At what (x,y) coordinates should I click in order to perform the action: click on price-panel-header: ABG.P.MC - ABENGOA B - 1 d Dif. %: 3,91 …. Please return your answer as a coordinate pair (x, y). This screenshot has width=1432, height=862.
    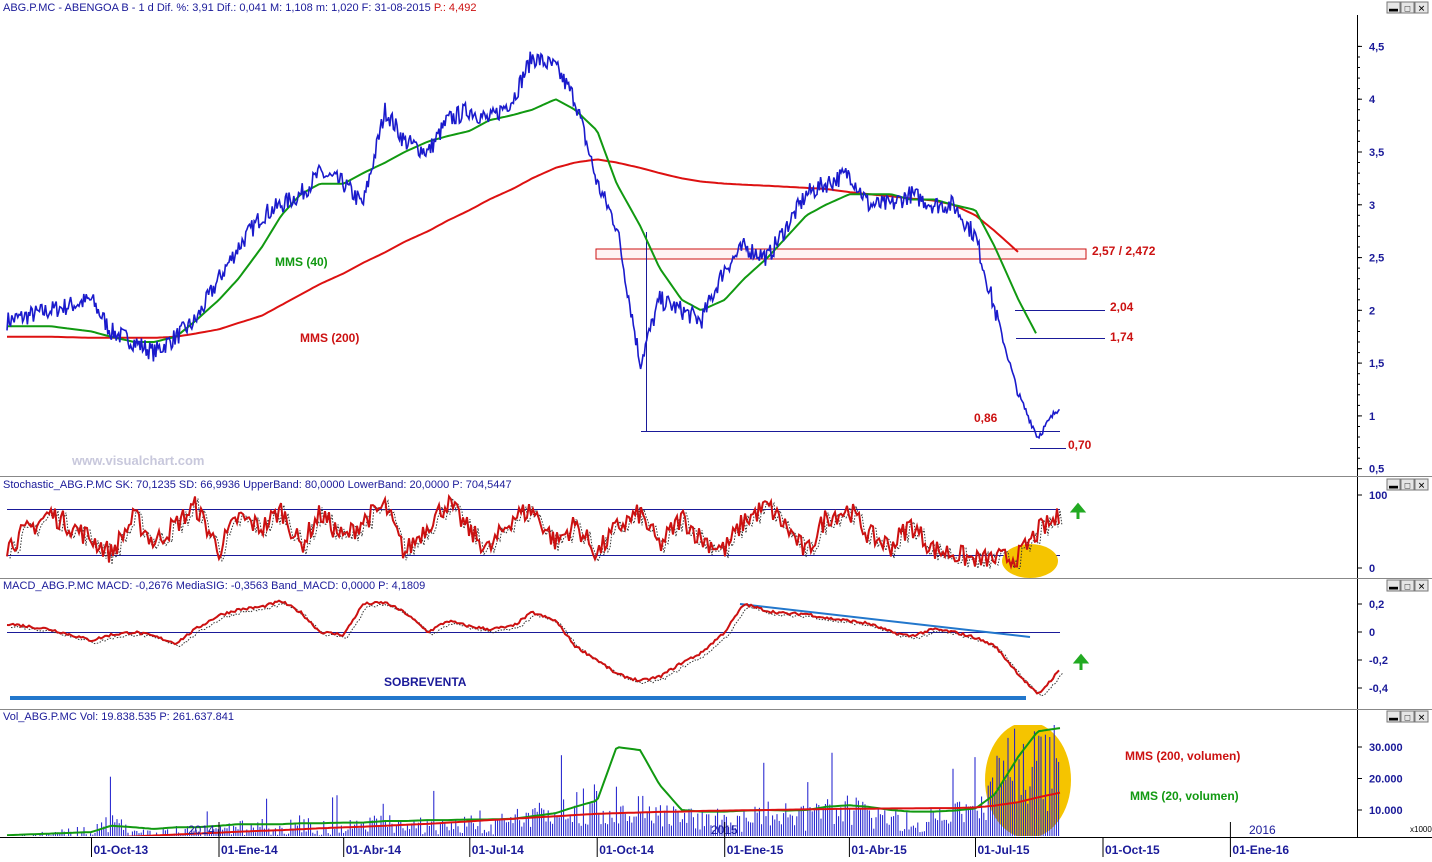
    Looking at the image, I should click on (239, 8).